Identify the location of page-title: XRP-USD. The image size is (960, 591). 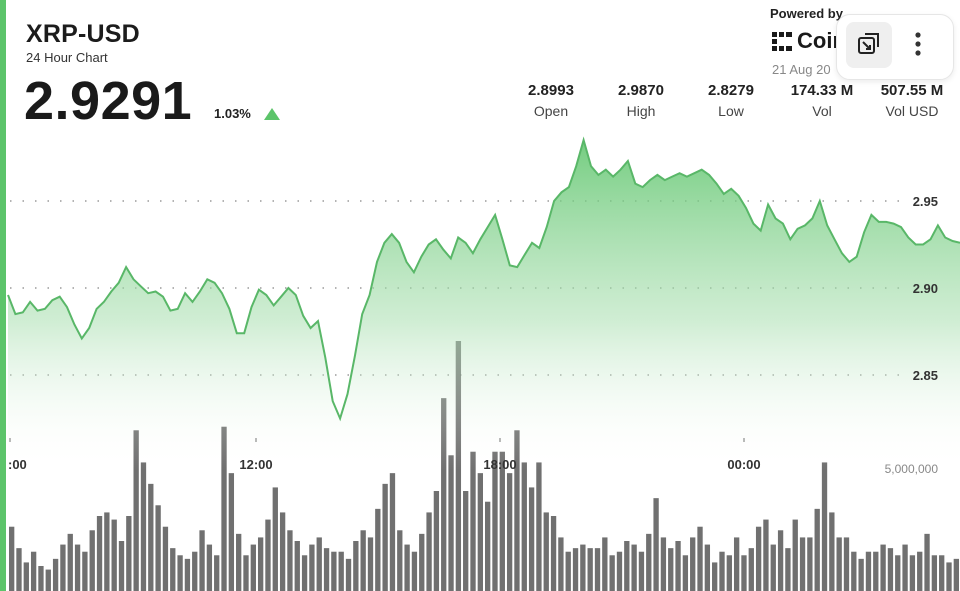
(83, 34).